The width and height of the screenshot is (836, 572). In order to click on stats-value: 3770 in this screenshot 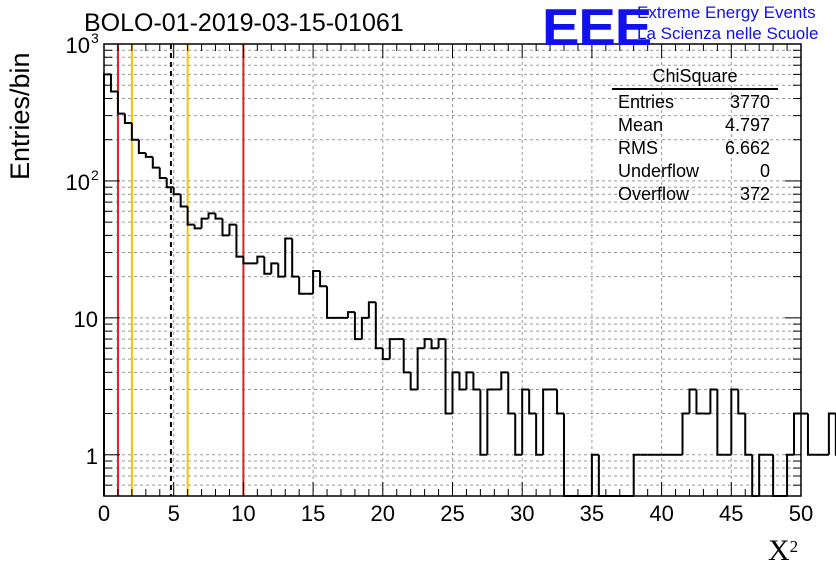, I will do `click(749, 102)`.